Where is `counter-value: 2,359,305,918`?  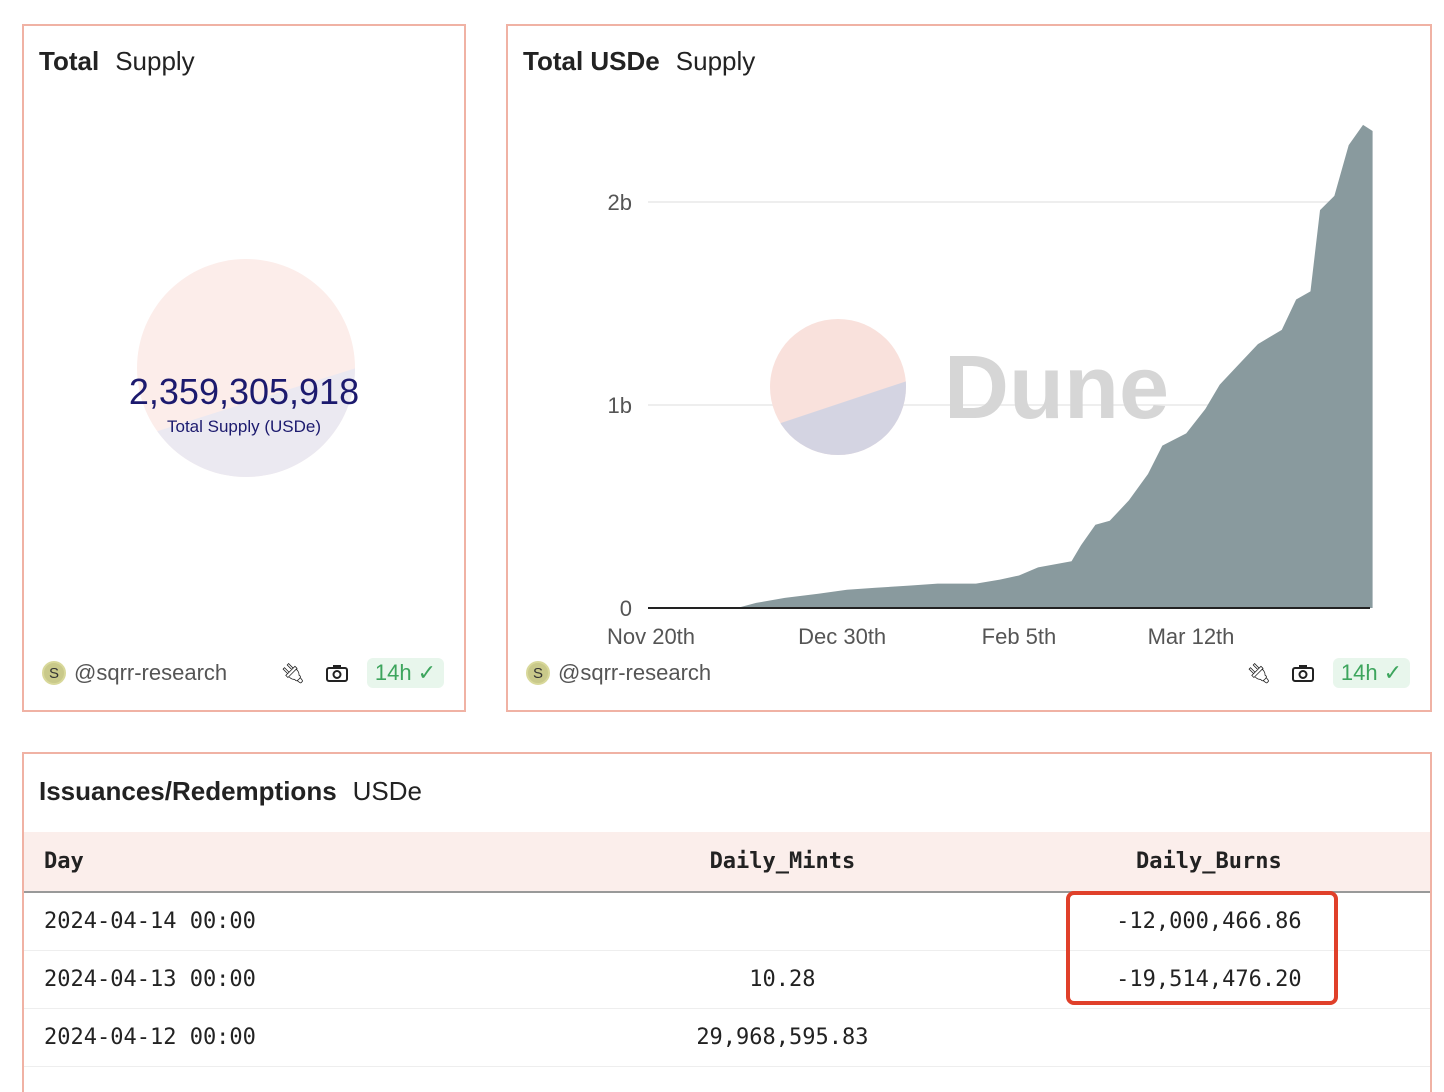 counter-value: 2,359,305,918 is located at coordinates (244, 391).